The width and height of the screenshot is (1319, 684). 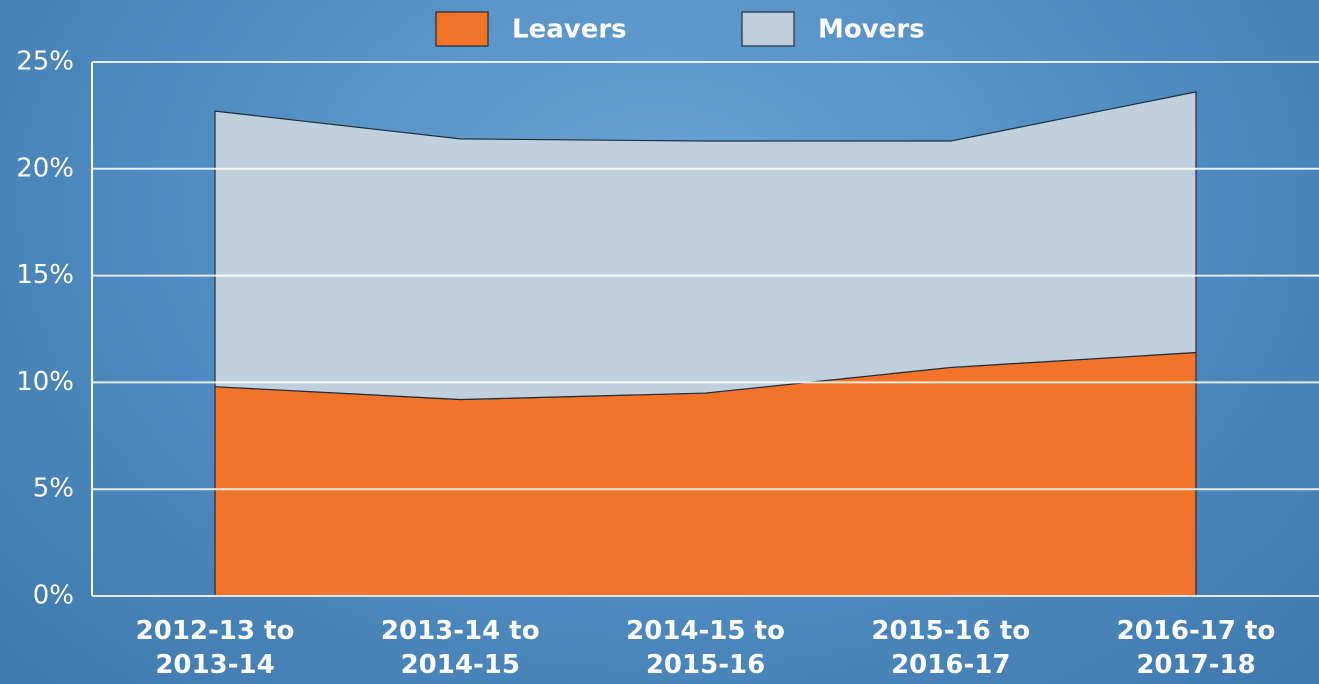 I want to click on x-tick-label: 2013-14 to 2014-15, so click(x=460, y=648).